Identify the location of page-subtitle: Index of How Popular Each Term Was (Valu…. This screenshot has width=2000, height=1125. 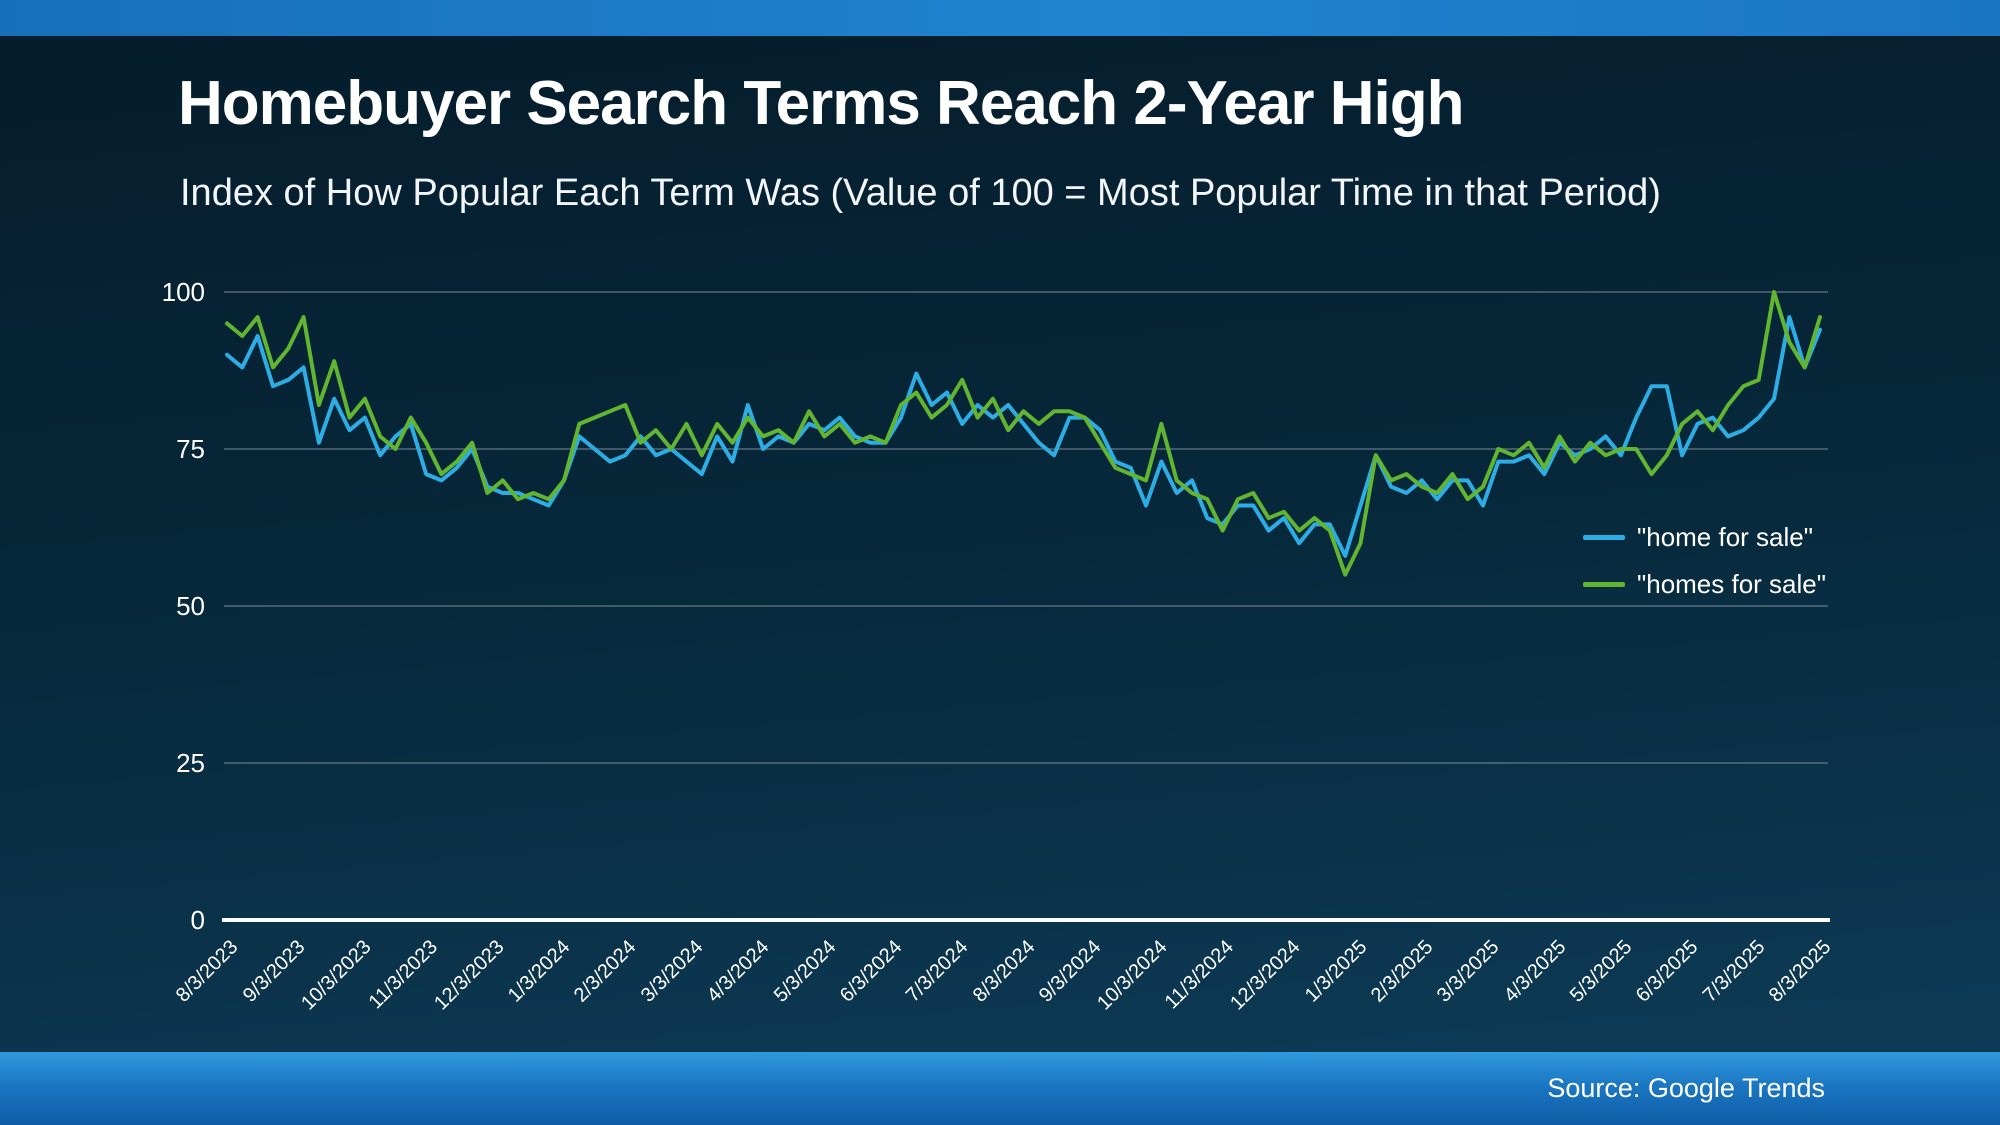
(920, 193).